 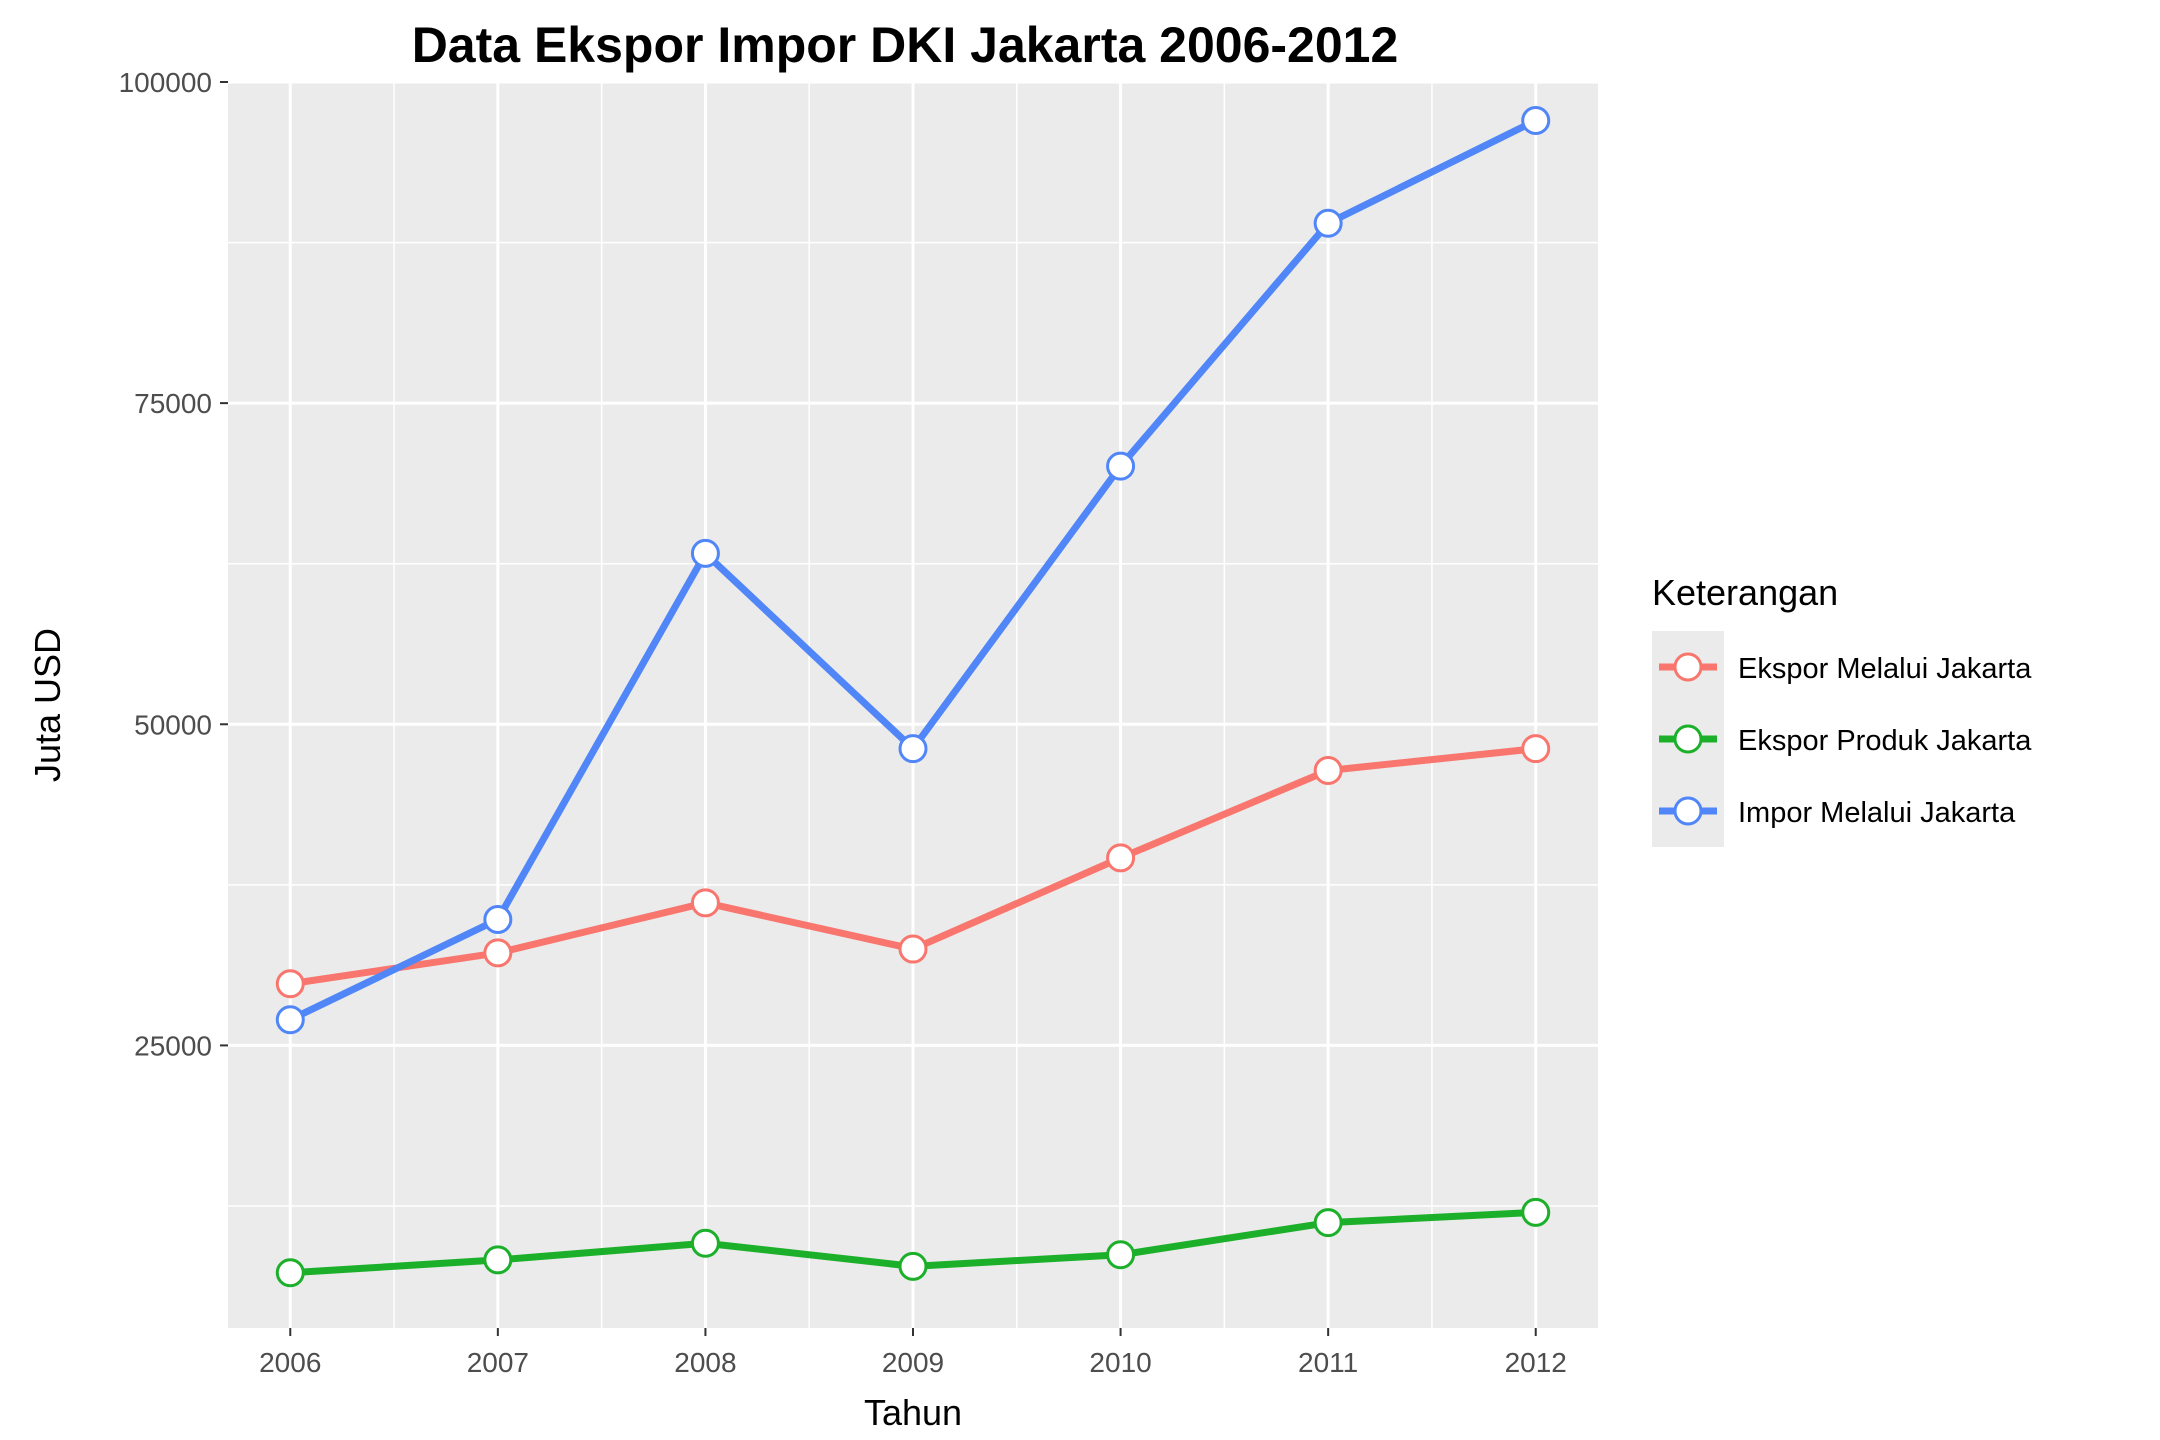 What do you see at coordinates (1328, 1362) in the screenshot?
I see `x-tick-label: 2011` at bounding box center [1328, 1362].